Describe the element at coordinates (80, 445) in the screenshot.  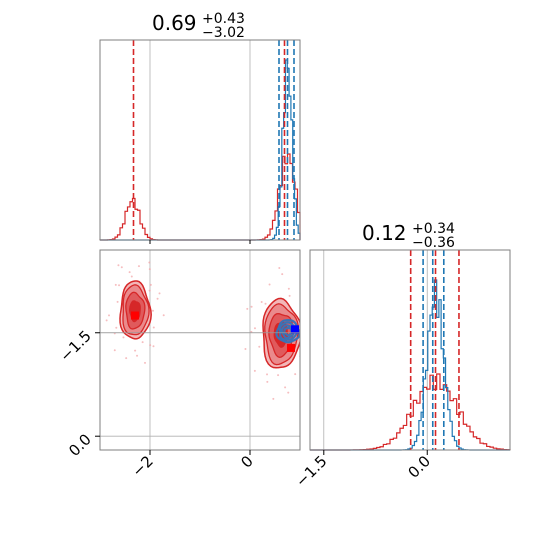
I see `y-tick-label-param2: 0.0` at that location.